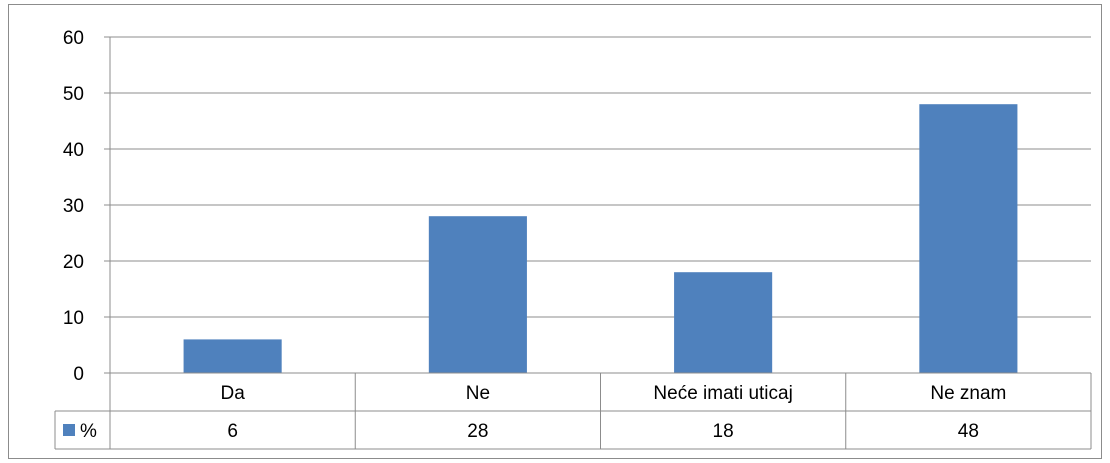 This screenshot has height=463, width=1110. Describe the element at coordinates (73, 262) in the screenshot. I see `y-tick-label: 20` at that location.